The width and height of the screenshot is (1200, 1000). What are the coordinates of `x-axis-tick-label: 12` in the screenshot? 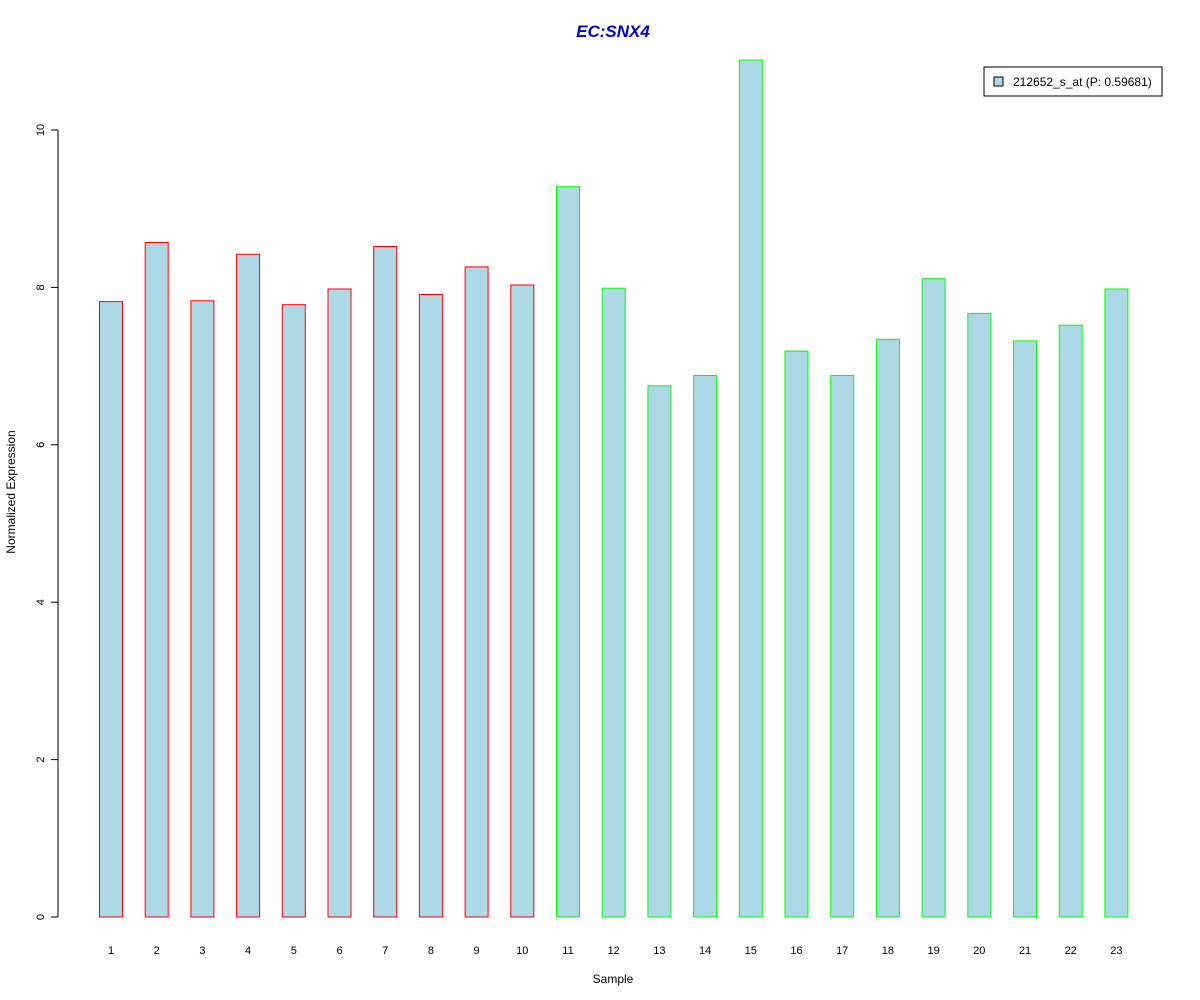 It's located at (614, 951).